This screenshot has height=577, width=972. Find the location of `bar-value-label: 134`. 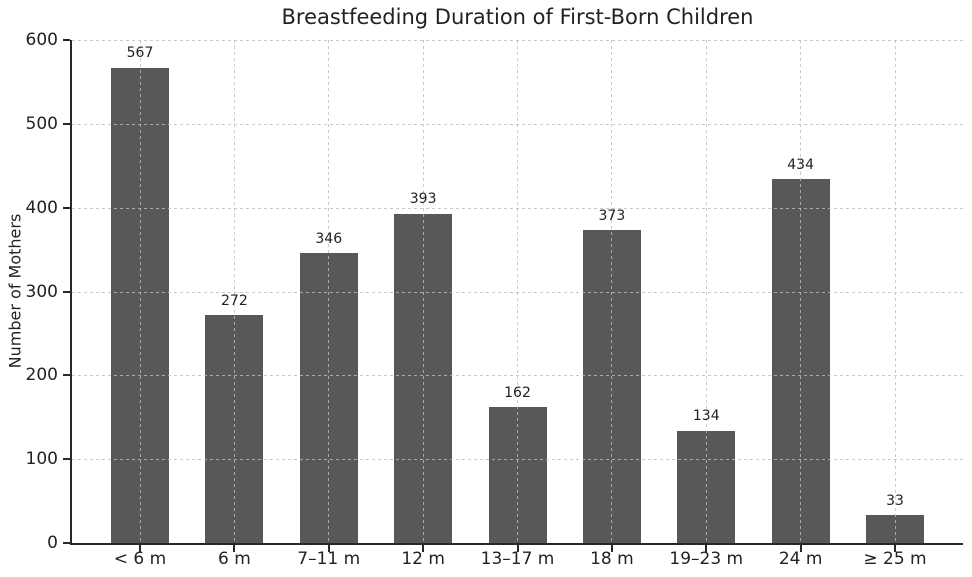

bar-value-label: 134 is located at coordinates (706, 416).